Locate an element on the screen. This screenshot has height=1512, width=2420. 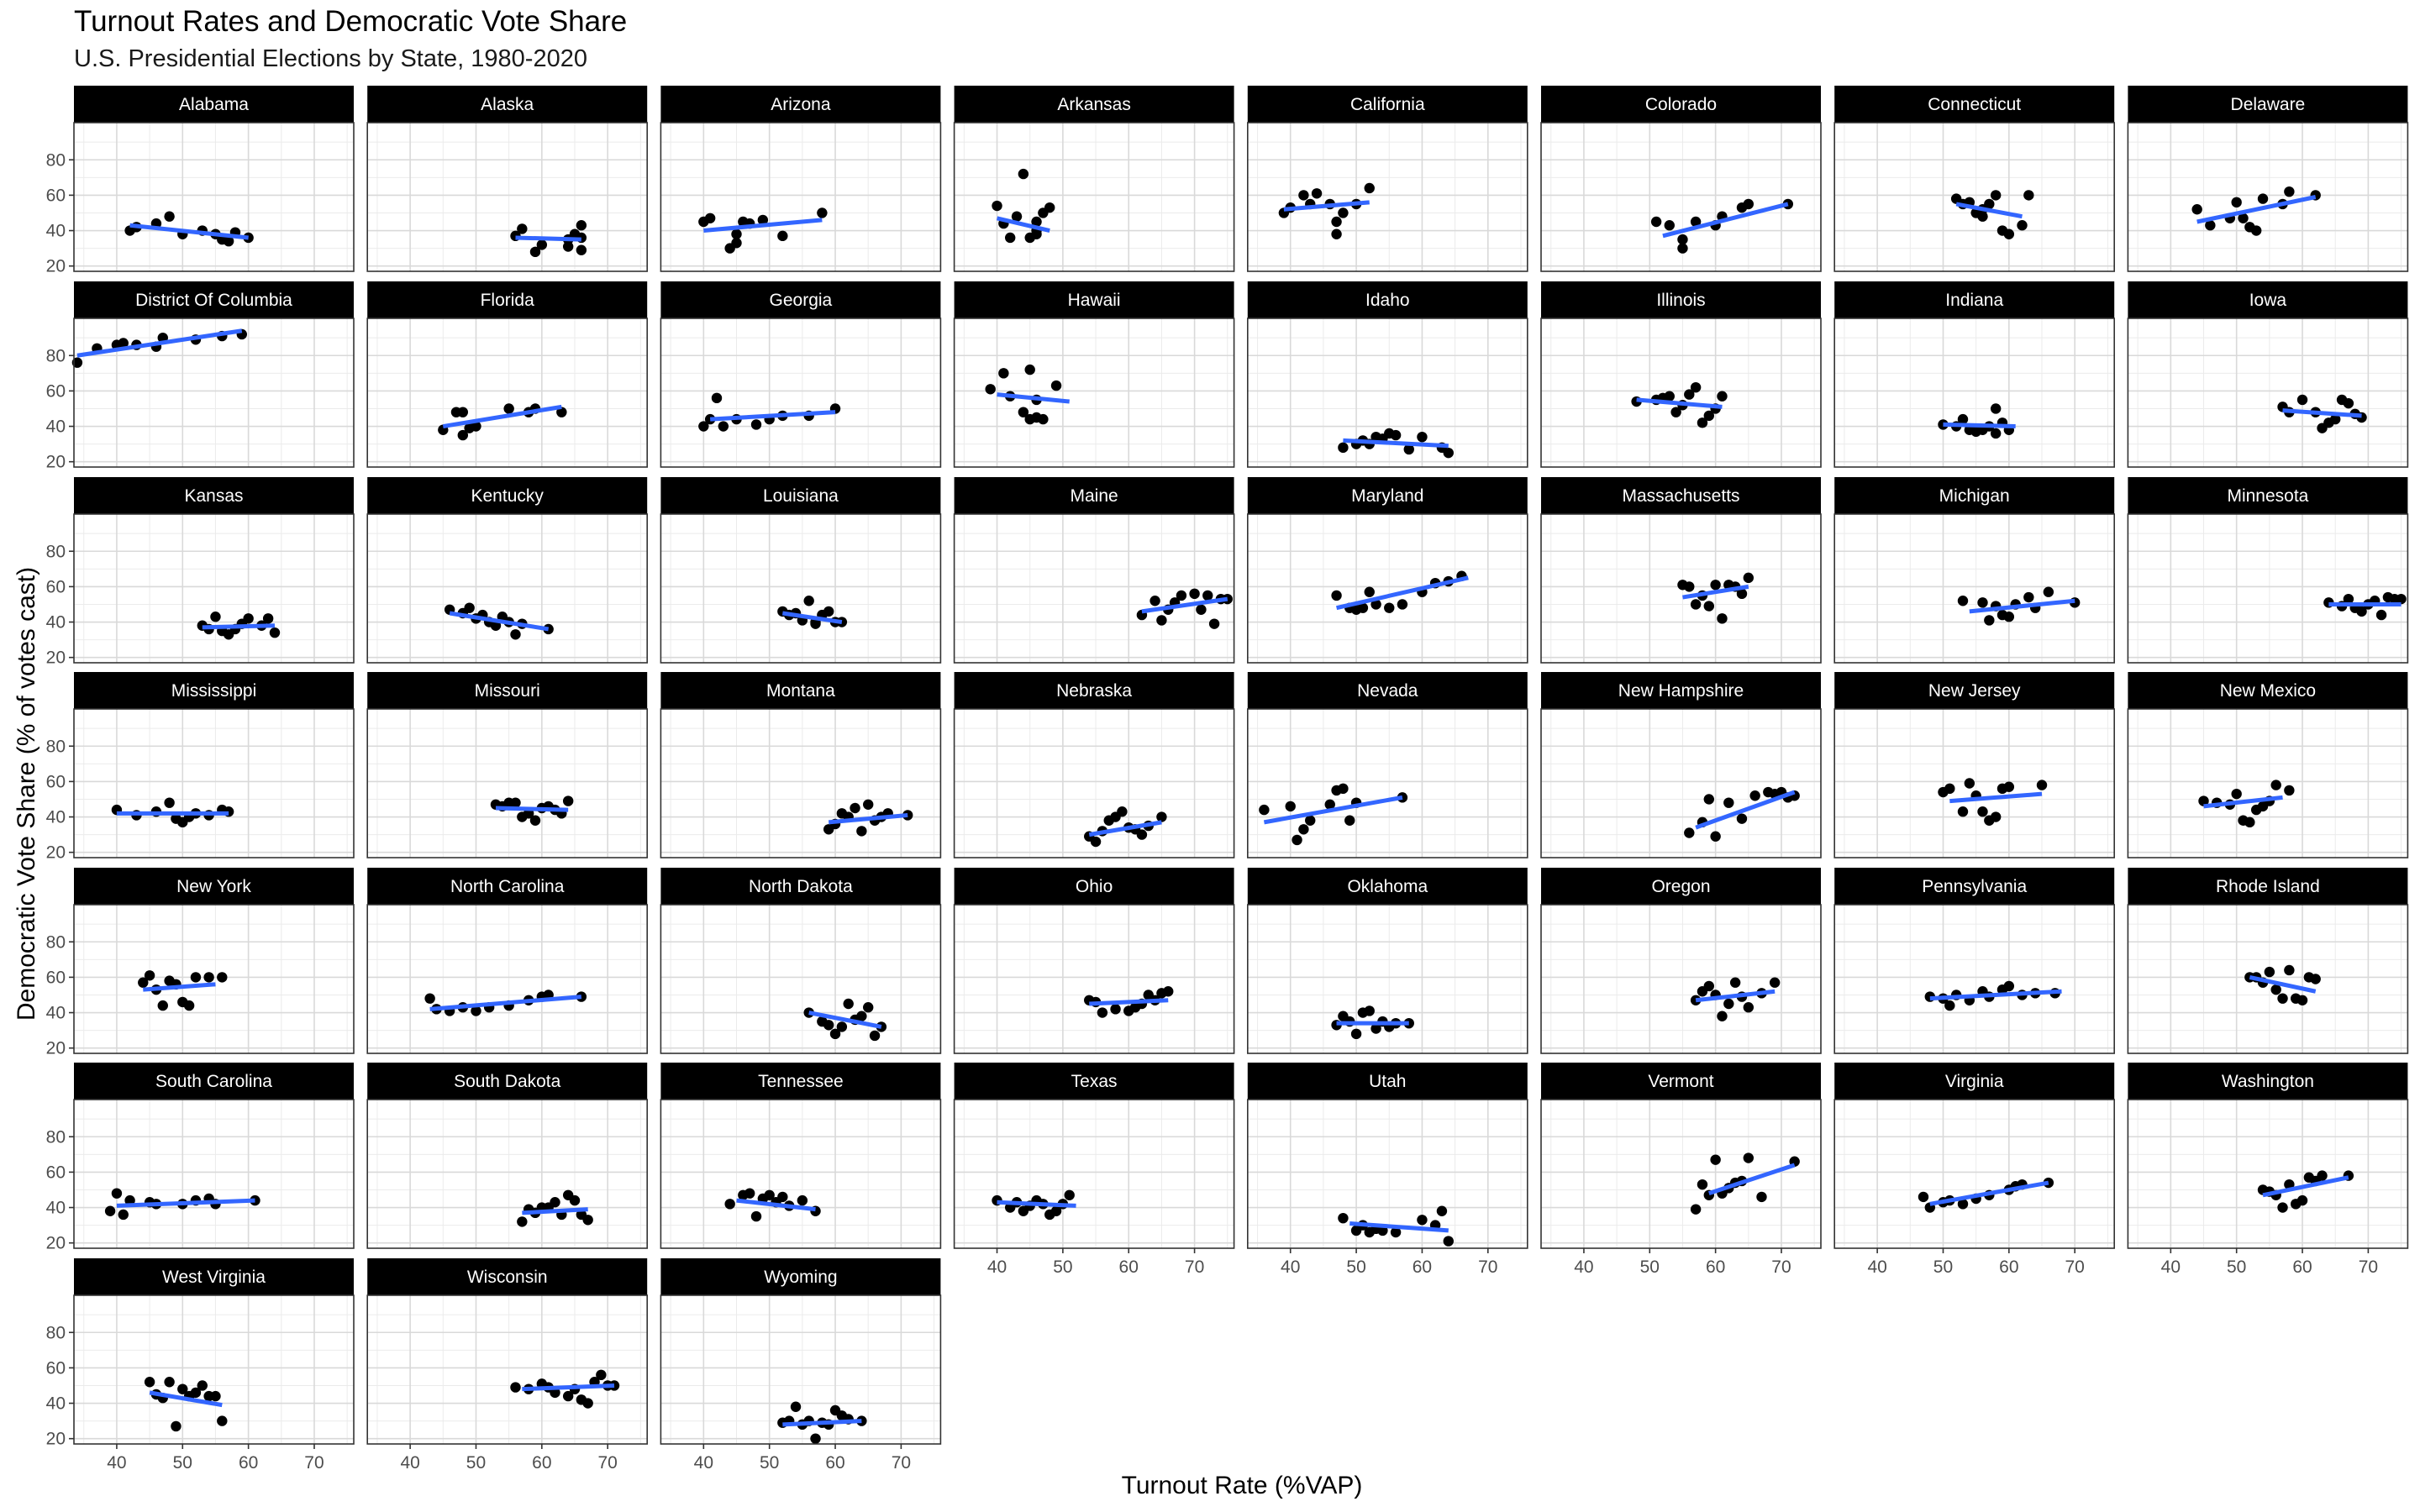
strip-pennsylvania is located at coordinates (1975, 886).